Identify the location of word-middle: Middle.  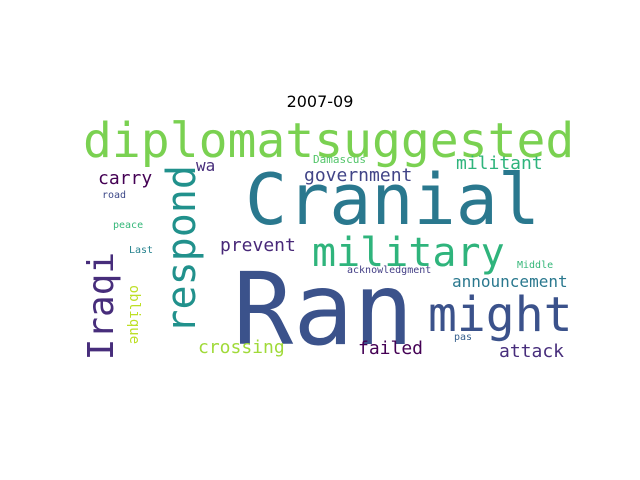
(535, 265).